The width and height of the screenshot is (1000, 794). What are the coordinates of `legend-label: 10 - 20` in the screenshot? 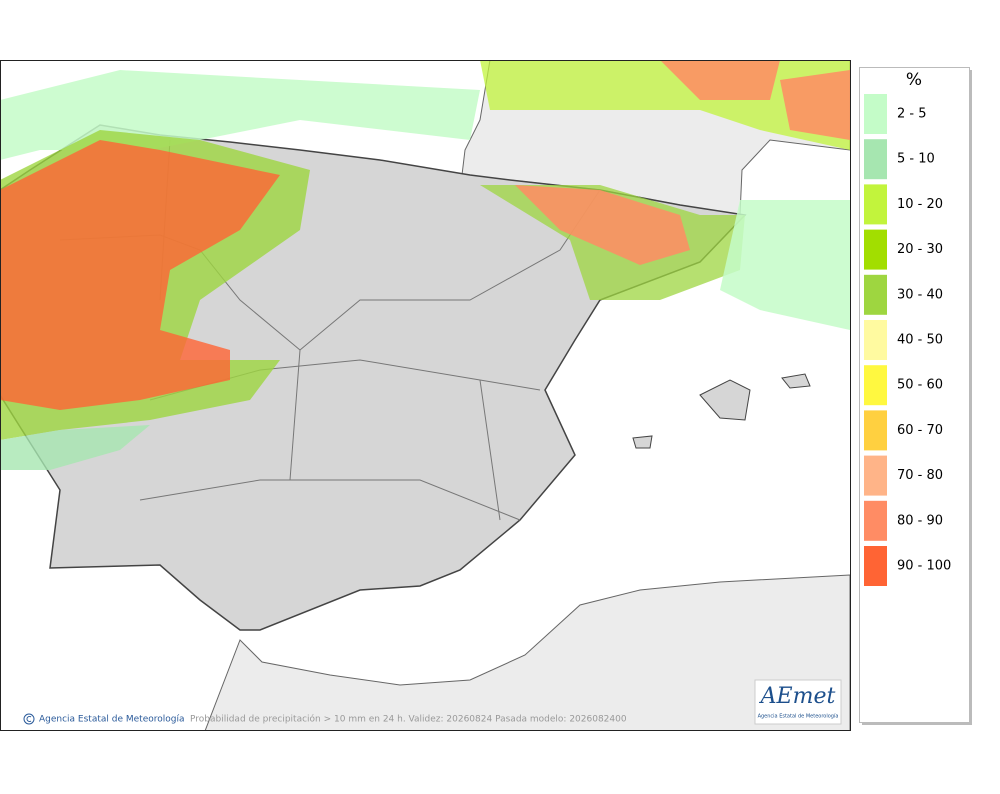 It's located at (920, 204).